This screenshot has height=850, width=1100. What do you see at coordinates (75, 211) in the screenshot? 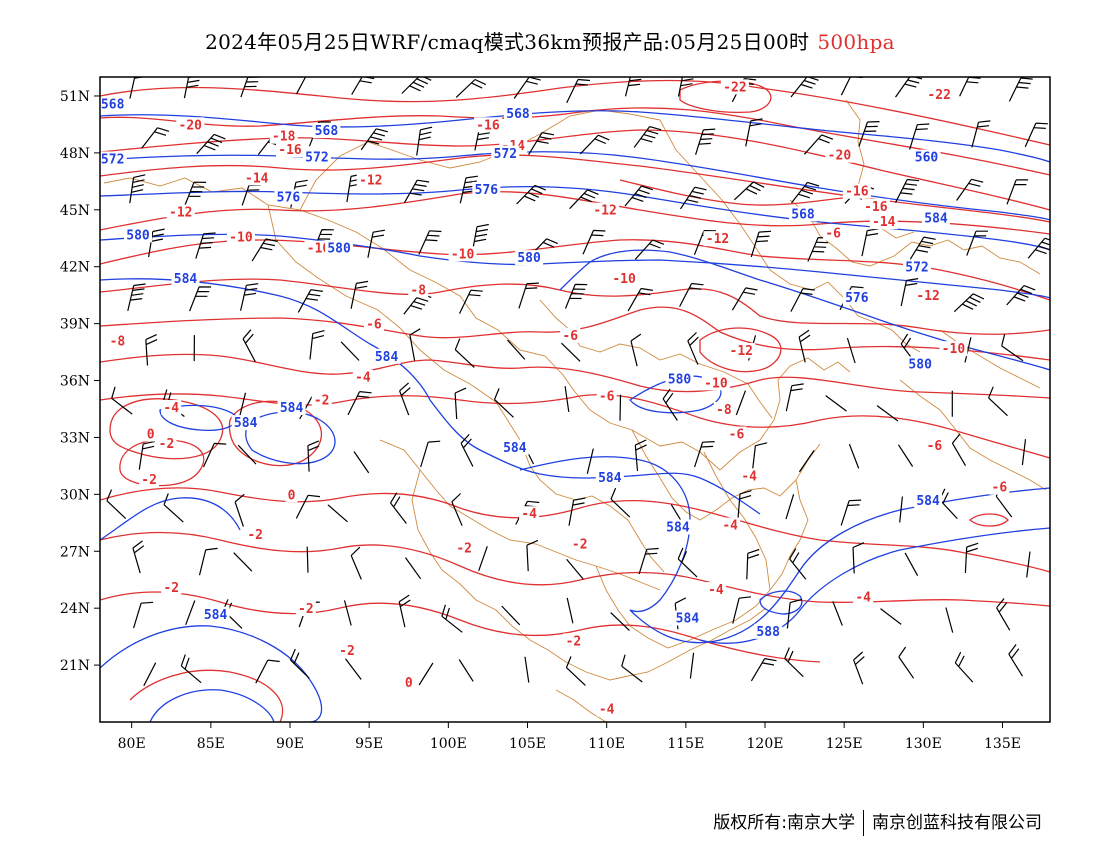
I see `lat-tick-label: 45N` at bounding box center [75, 211].